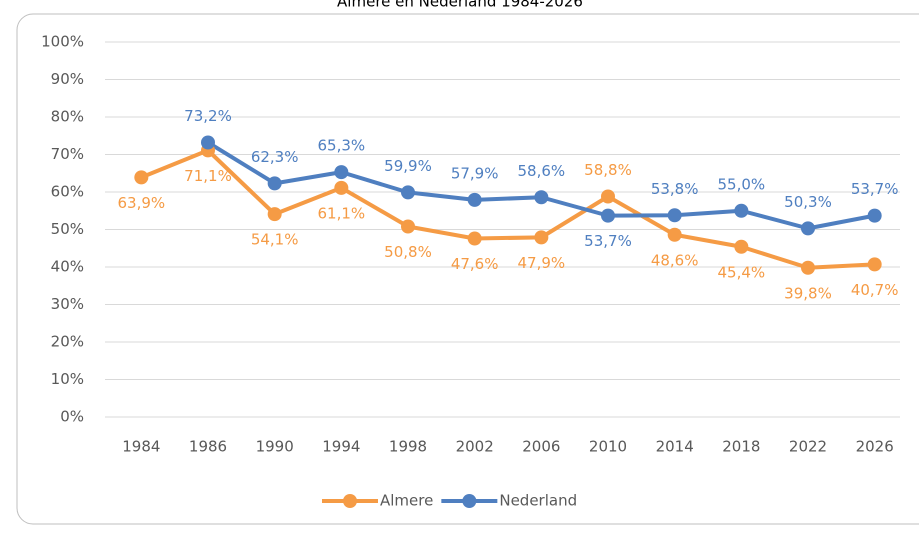  What do you see at coordinates (875, 290) in the screenshot?
I see `data-label: 40,7%` at bounding box center [875, 290].